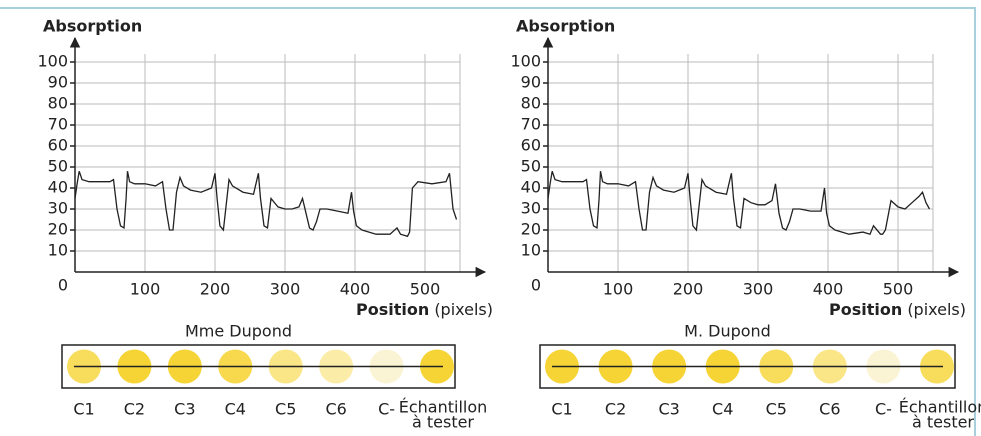 This screenshot has height=436, width=981. Describe the element at coordinates (727, 331) in the screenshot. I see `strip-label: M. Dupond` at that location.